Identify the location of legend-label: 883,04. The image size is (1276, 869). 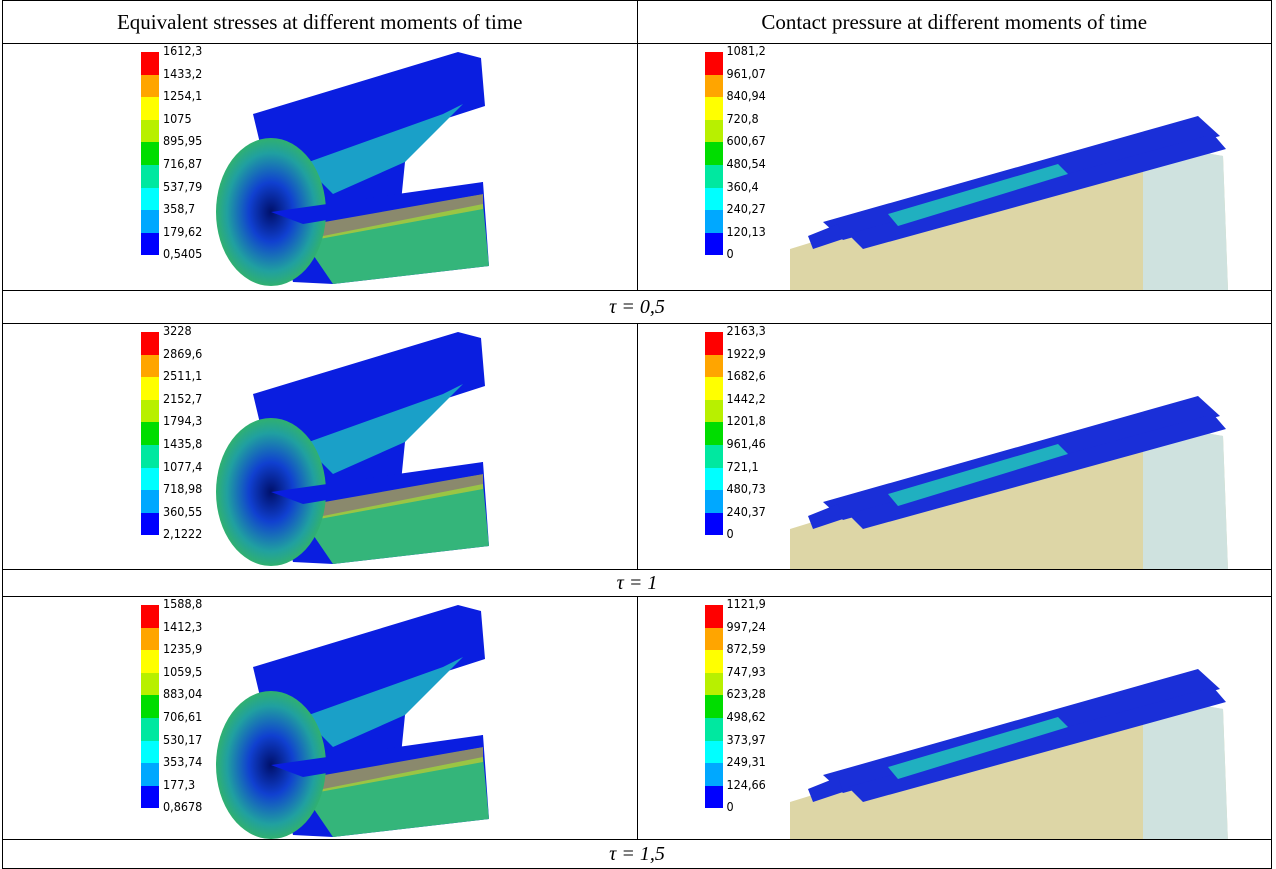
(183, 694).